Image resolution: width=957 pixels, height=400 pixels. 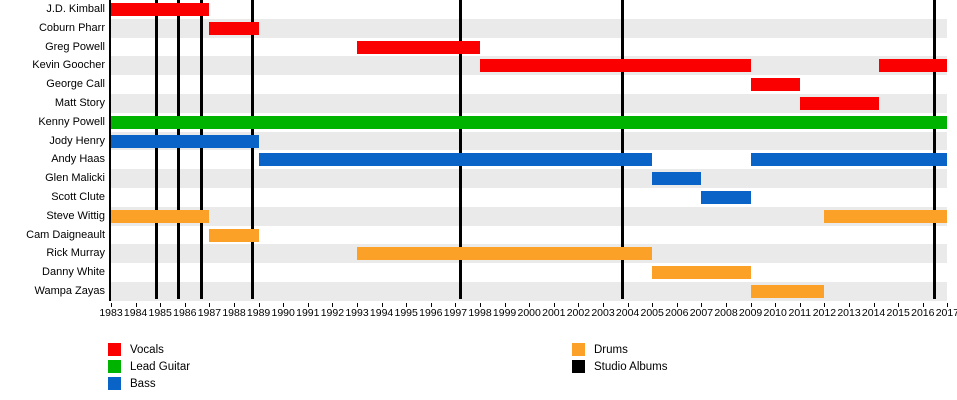 I want to click on x-tick-label: 1983, so click(x=111, y=313).